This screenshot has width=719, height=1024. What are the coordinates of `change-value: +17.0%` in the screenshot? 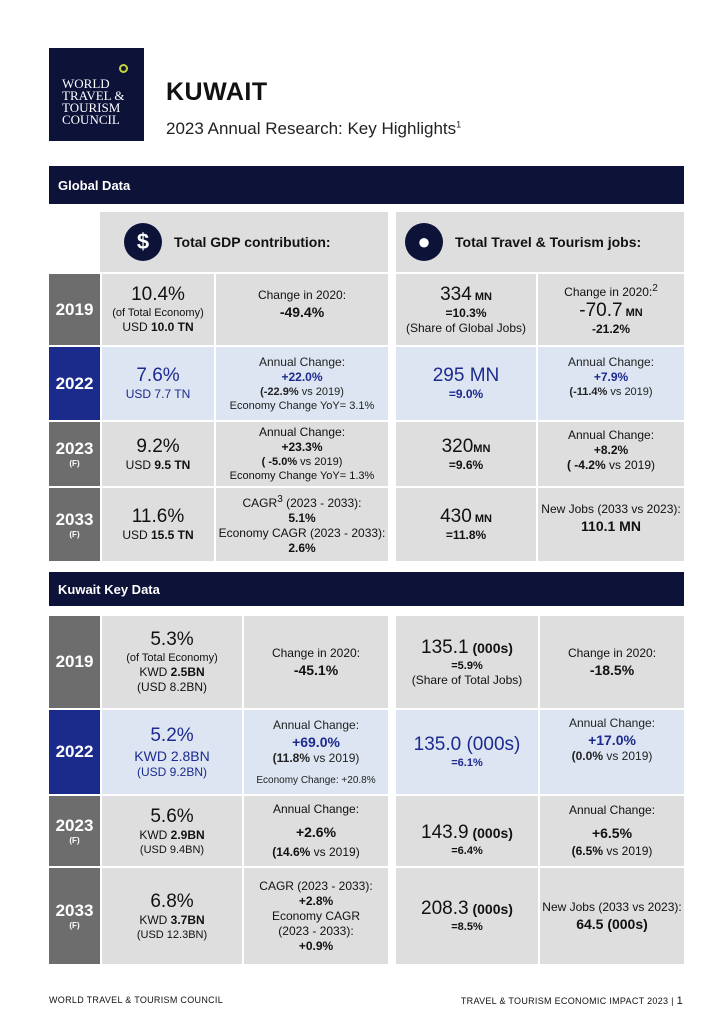 It's located at (612, 740).